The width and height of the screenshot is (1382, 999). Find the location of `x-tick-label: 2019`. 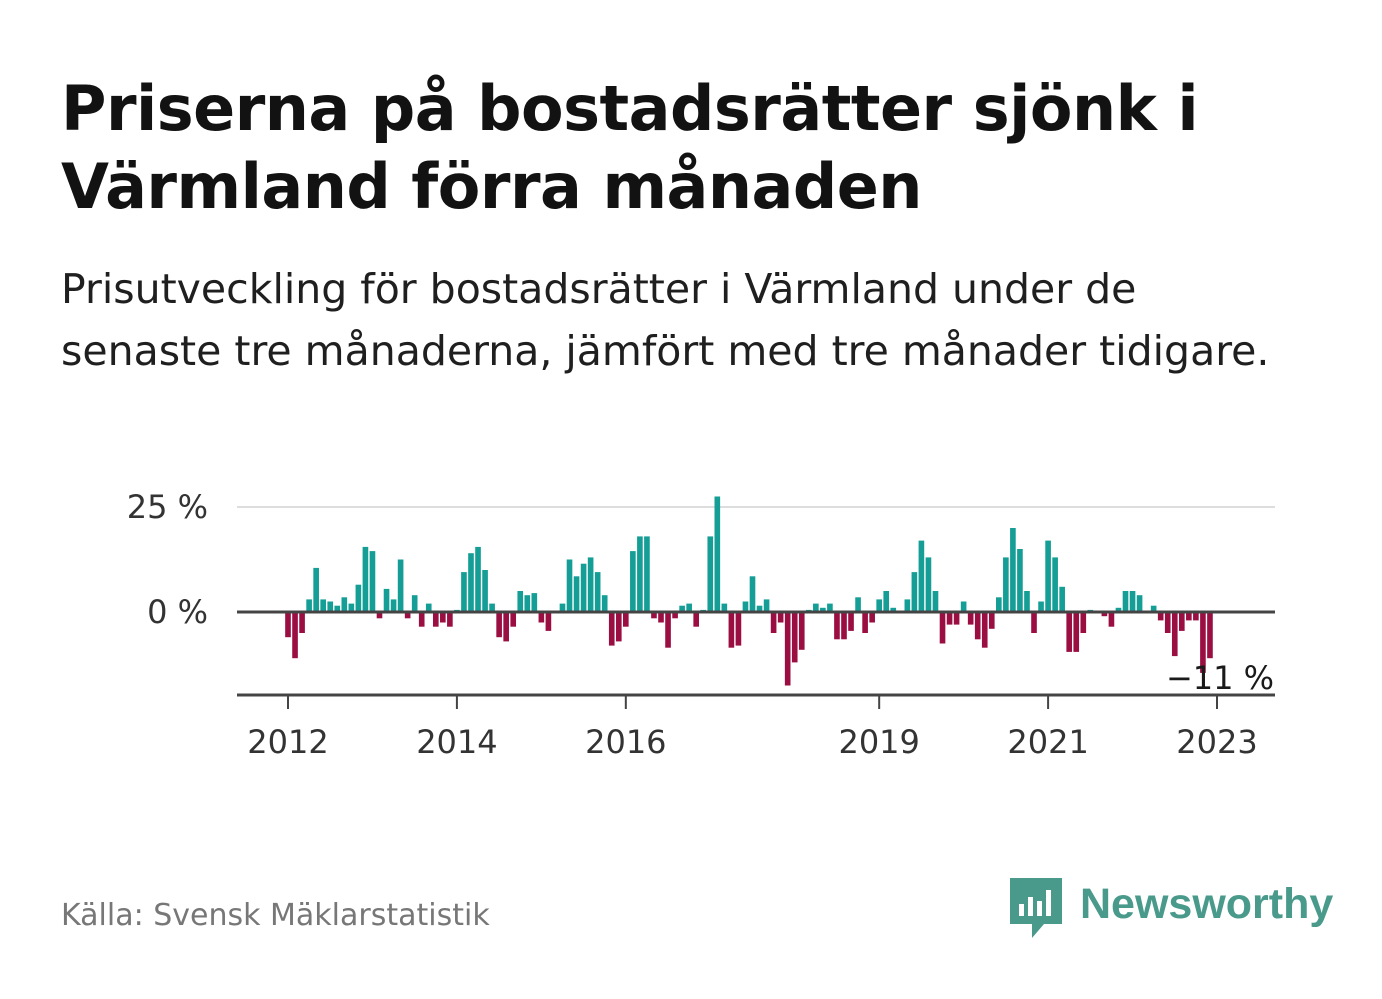

x-tick-label: 2019 is located at coordinates (878, 742).